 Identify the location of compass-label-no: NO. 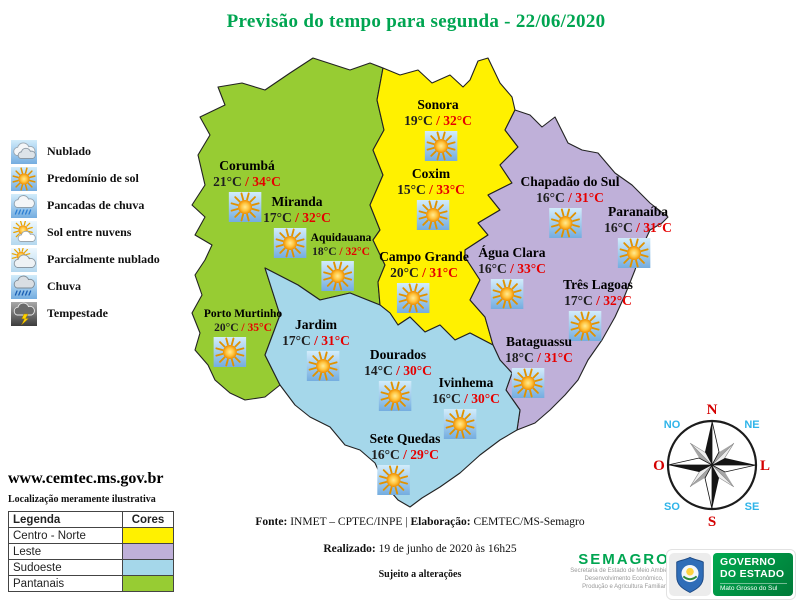
(672, 425).